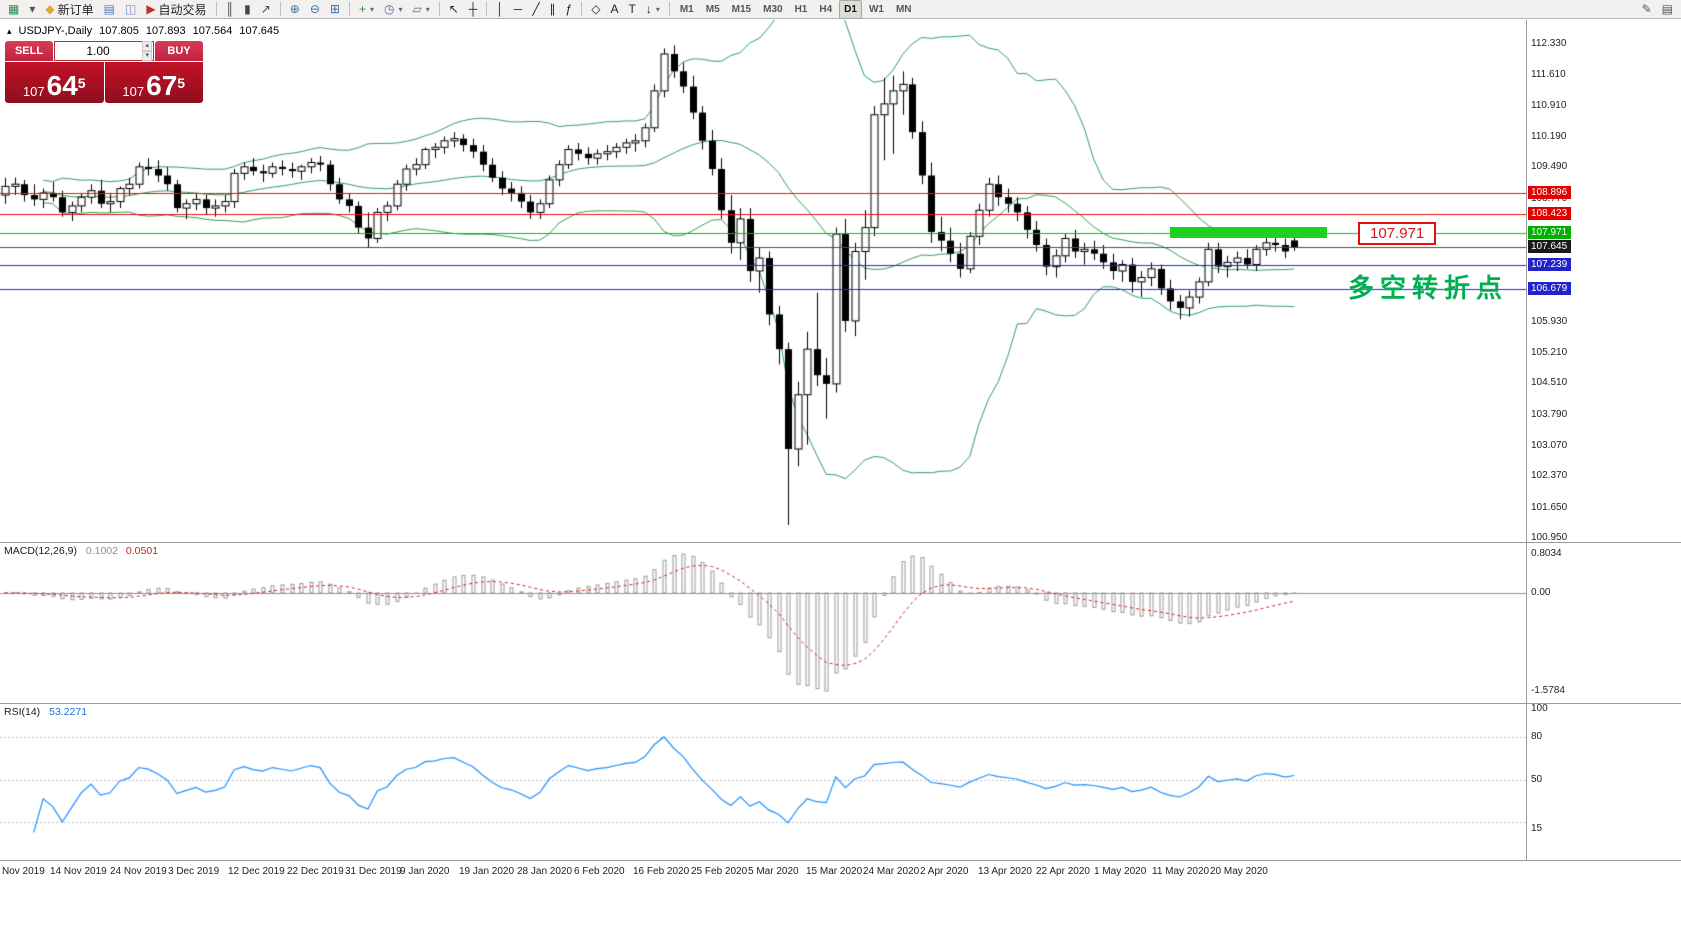 This screenshot has width=1681, height=940. What do you see at coordinates (840, 860) in the screenshot?
I see `time-axis-separator` at bounding box center [840, 860].